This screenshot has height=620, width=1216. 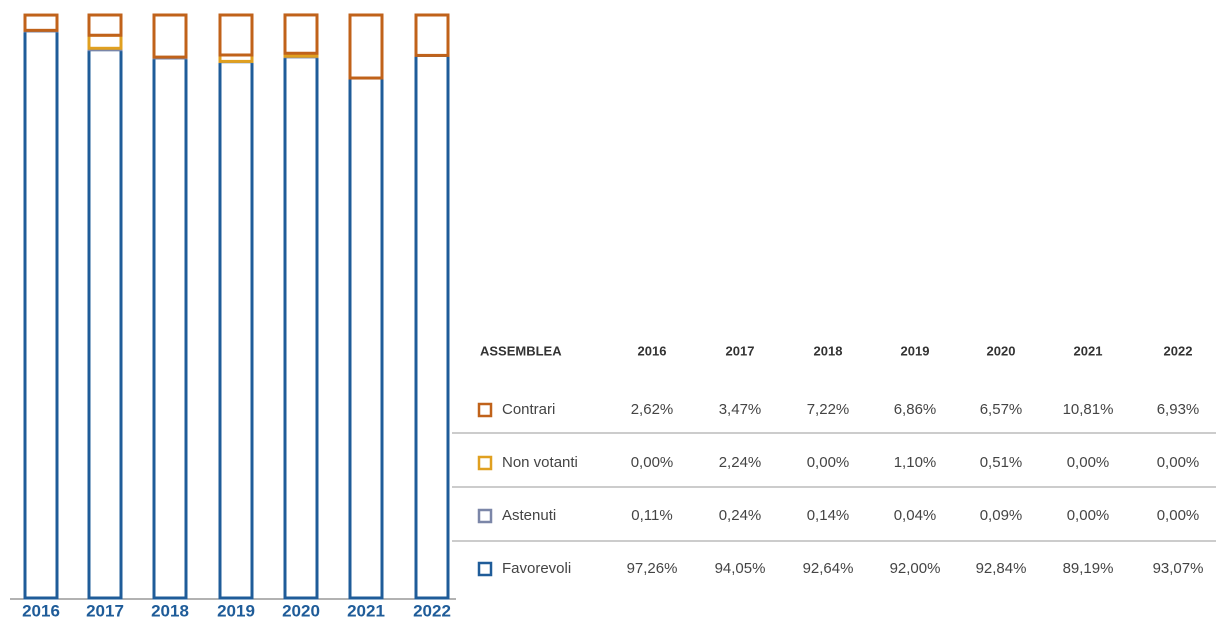 What do you see at coordinates (1088, 350) in the screenshot?
I see `table-year: 2021` at bounding box center [1088, 350].